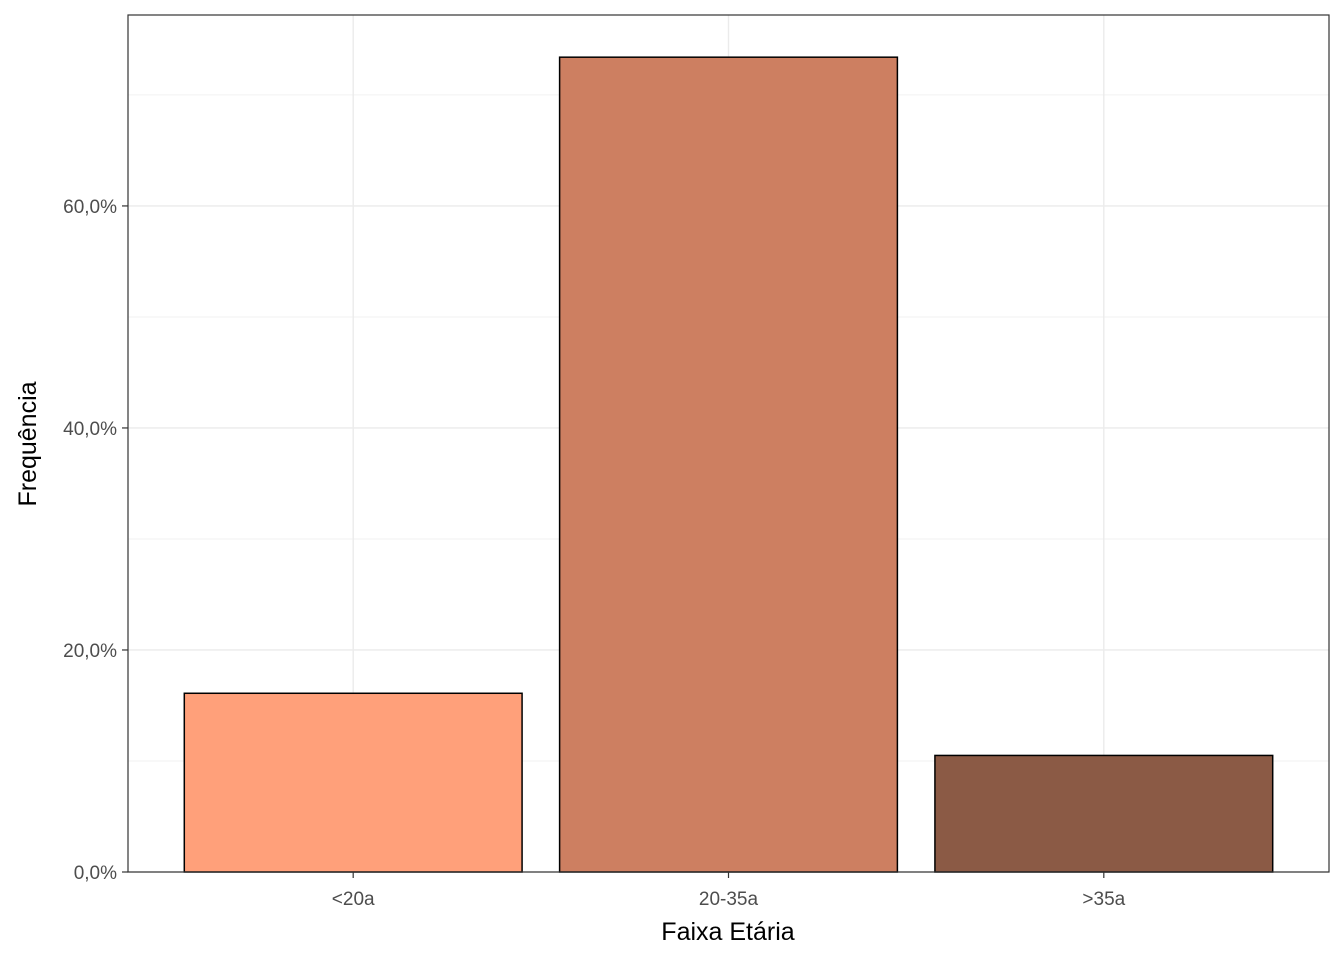 The width and height of the screenshot is (1344, 960). I want to click on y-tick-label: 60,0%, so click(90, 207).